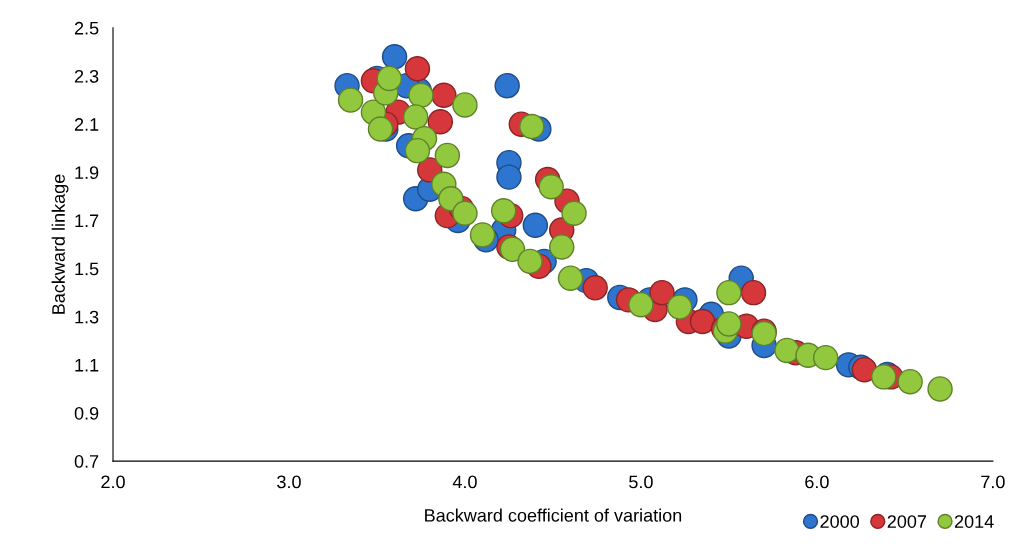 This screenshot has height=547, width=1009. I want to click on y-tick-label: 0.9, so click(86, 413).